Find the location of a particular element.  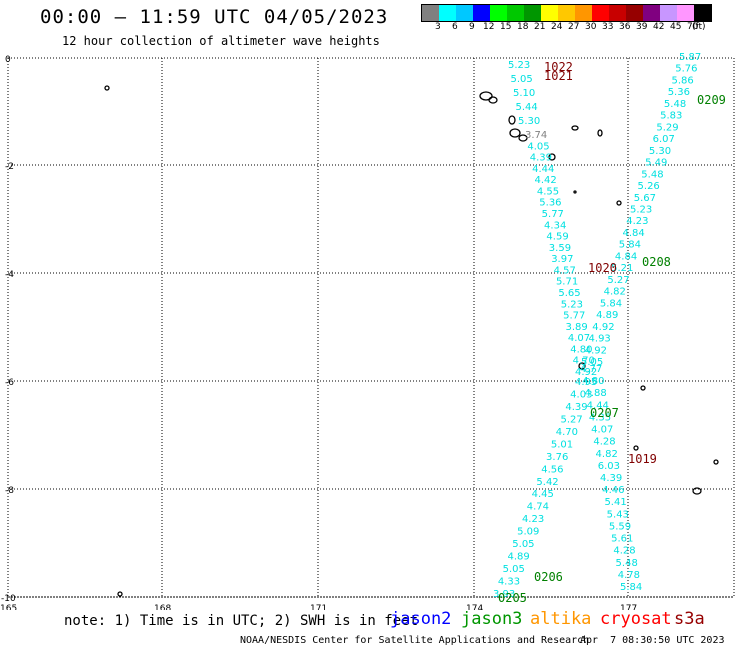

scale-label: 27 is located at coordinates (574, 27).